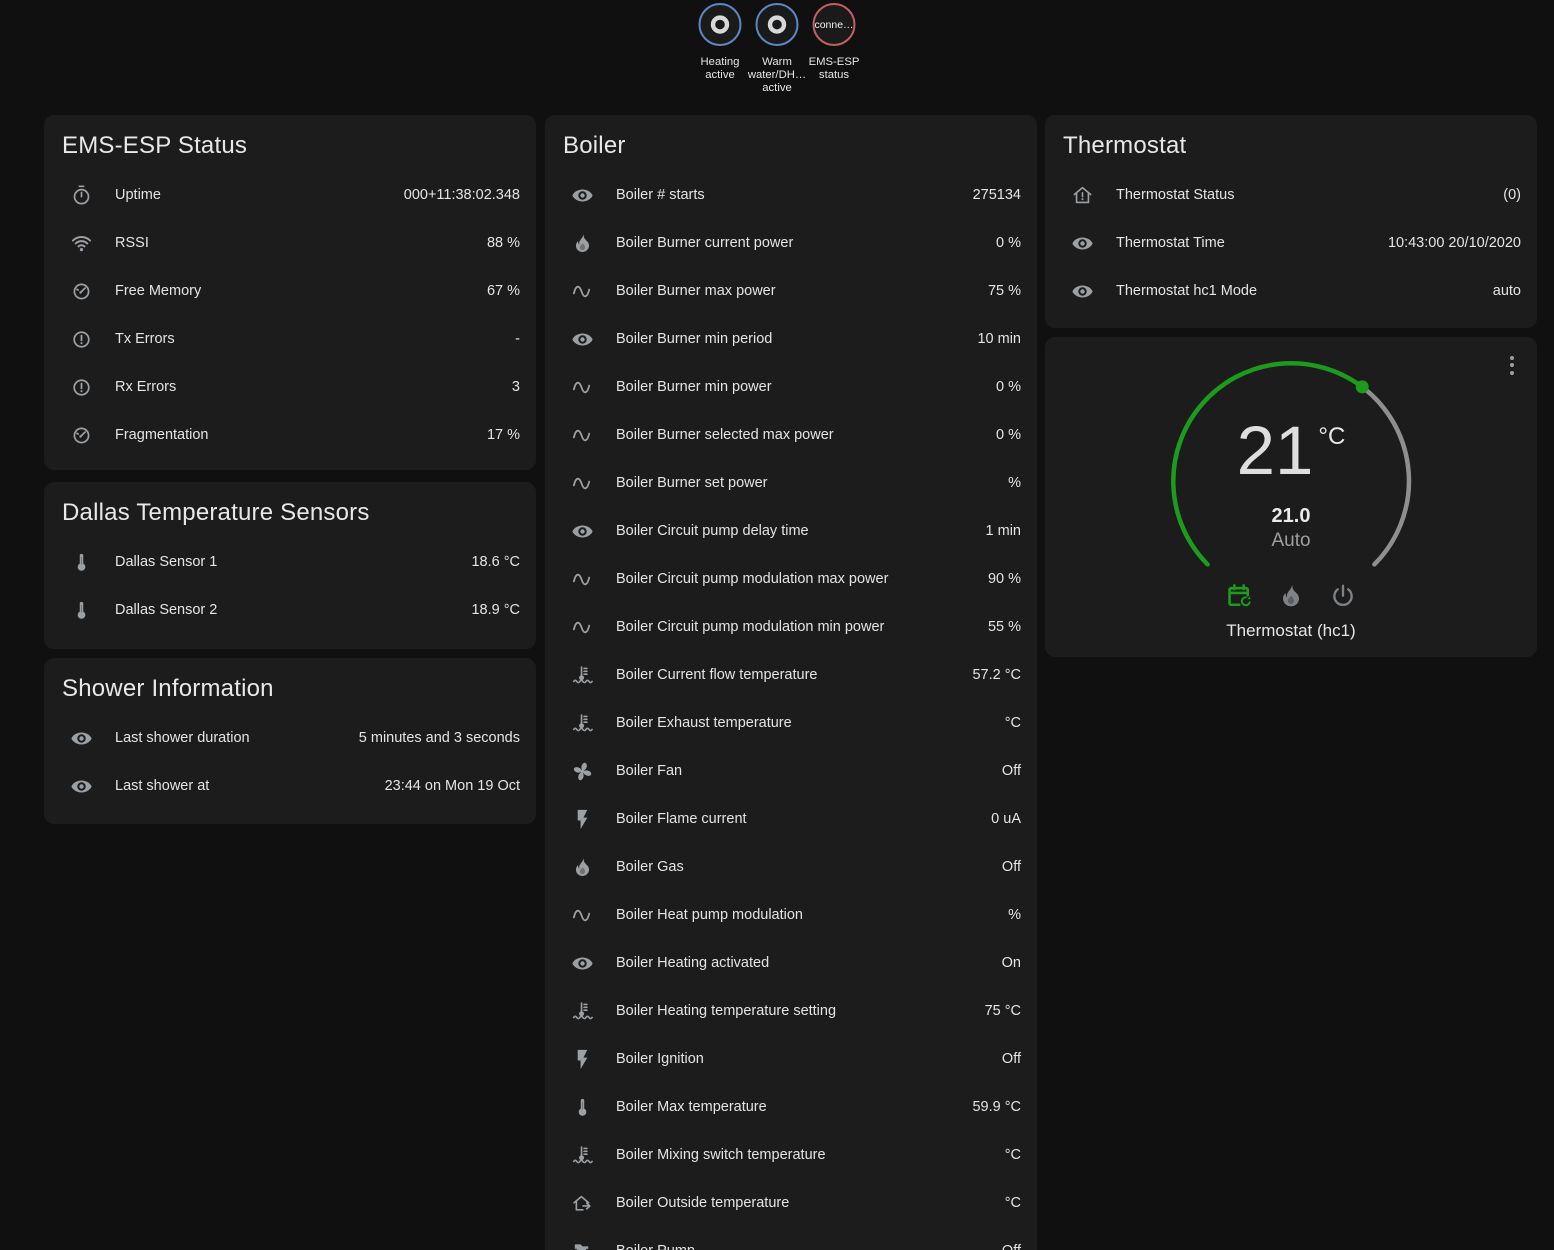  I want to click on badge-heating-active: Heating active, so click(720, 42).